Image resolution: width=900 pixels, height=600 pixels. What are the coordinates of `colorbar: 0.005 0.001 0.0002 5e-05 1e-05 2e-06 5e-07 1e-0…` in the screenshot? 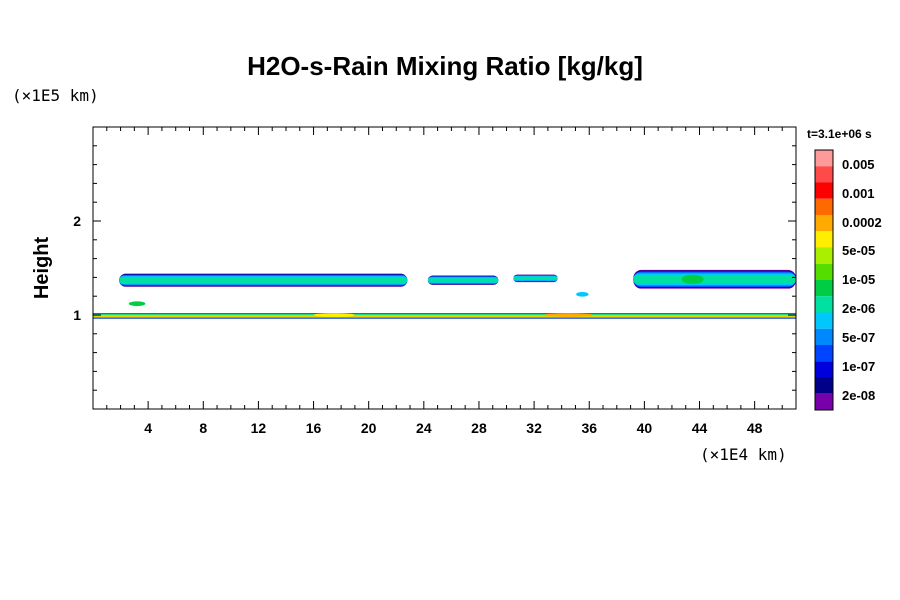 It's located at (848, 280).